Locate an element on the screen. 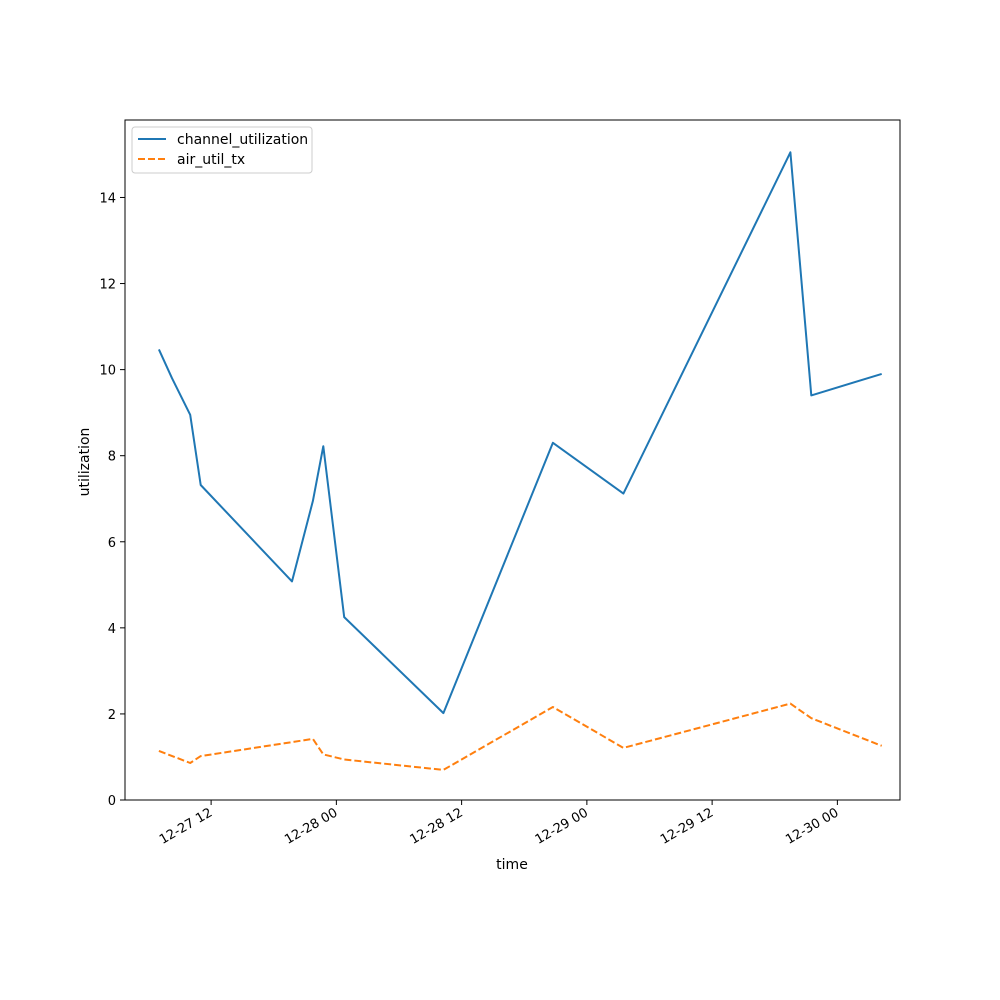 The image size is (1000, 1000). legend-box is located at coordinates (222, 150).